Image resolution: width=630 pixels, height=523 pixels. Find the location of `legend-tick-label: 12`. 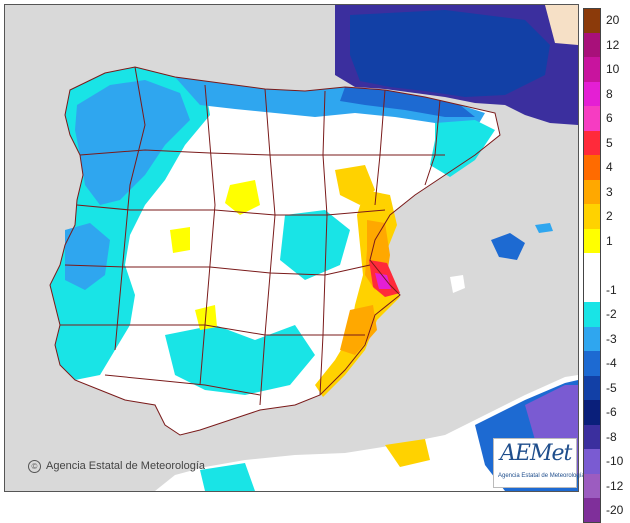

legend-tick-label: 12 is located at coordinates (613, 44).